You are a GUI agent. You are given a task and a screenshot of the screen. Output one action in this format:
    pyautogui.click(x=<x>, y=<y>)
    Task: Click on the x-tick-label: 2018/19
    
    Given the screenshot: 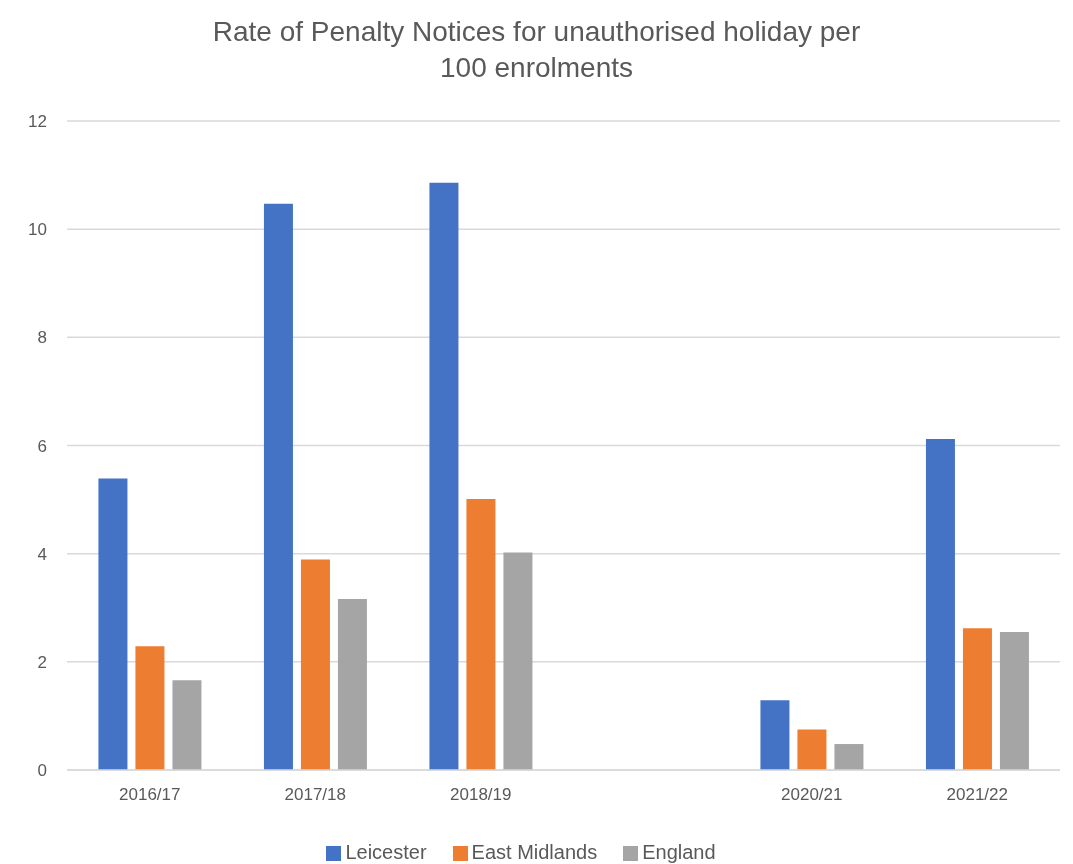 What is the action you would take?
    pyautogui.click(x=481, y=795)
    